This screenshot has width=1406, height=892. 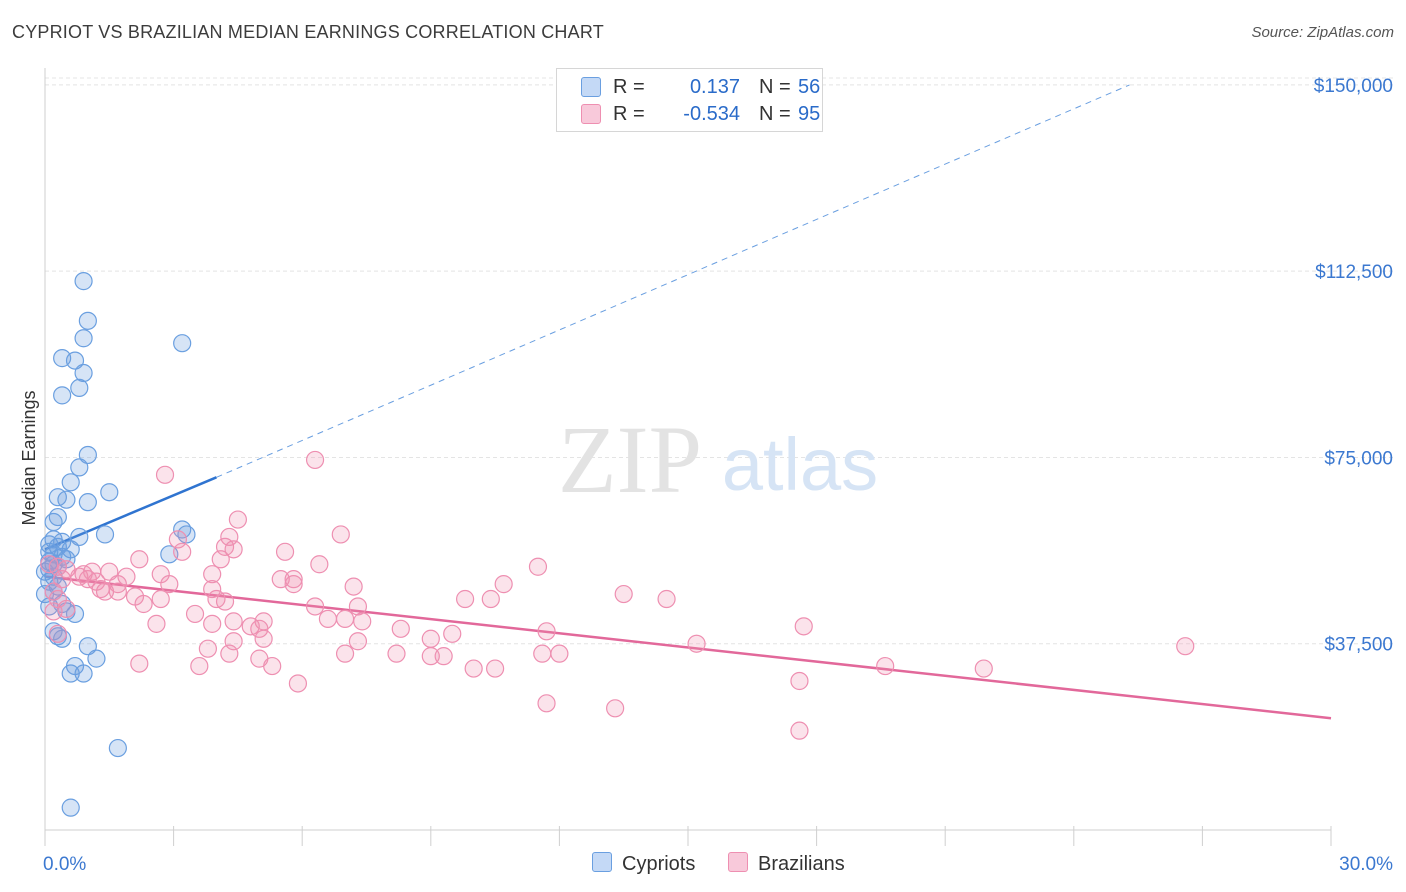 I want to click on stats-legend: R = 0.137 N = 56 R = -0.534 N = 95, so click(x=689, y=100).